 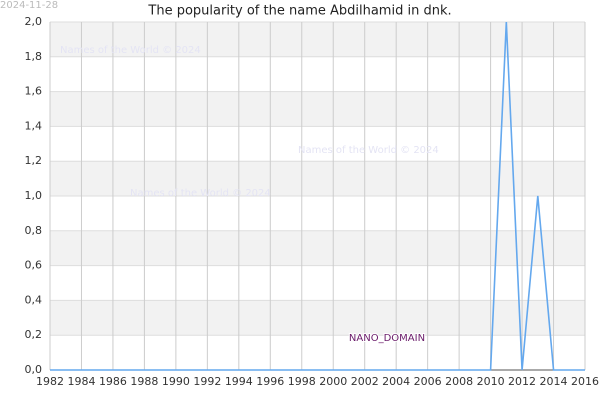 I want to click on x-tick-label: 1984, so click(x=81, y=381).